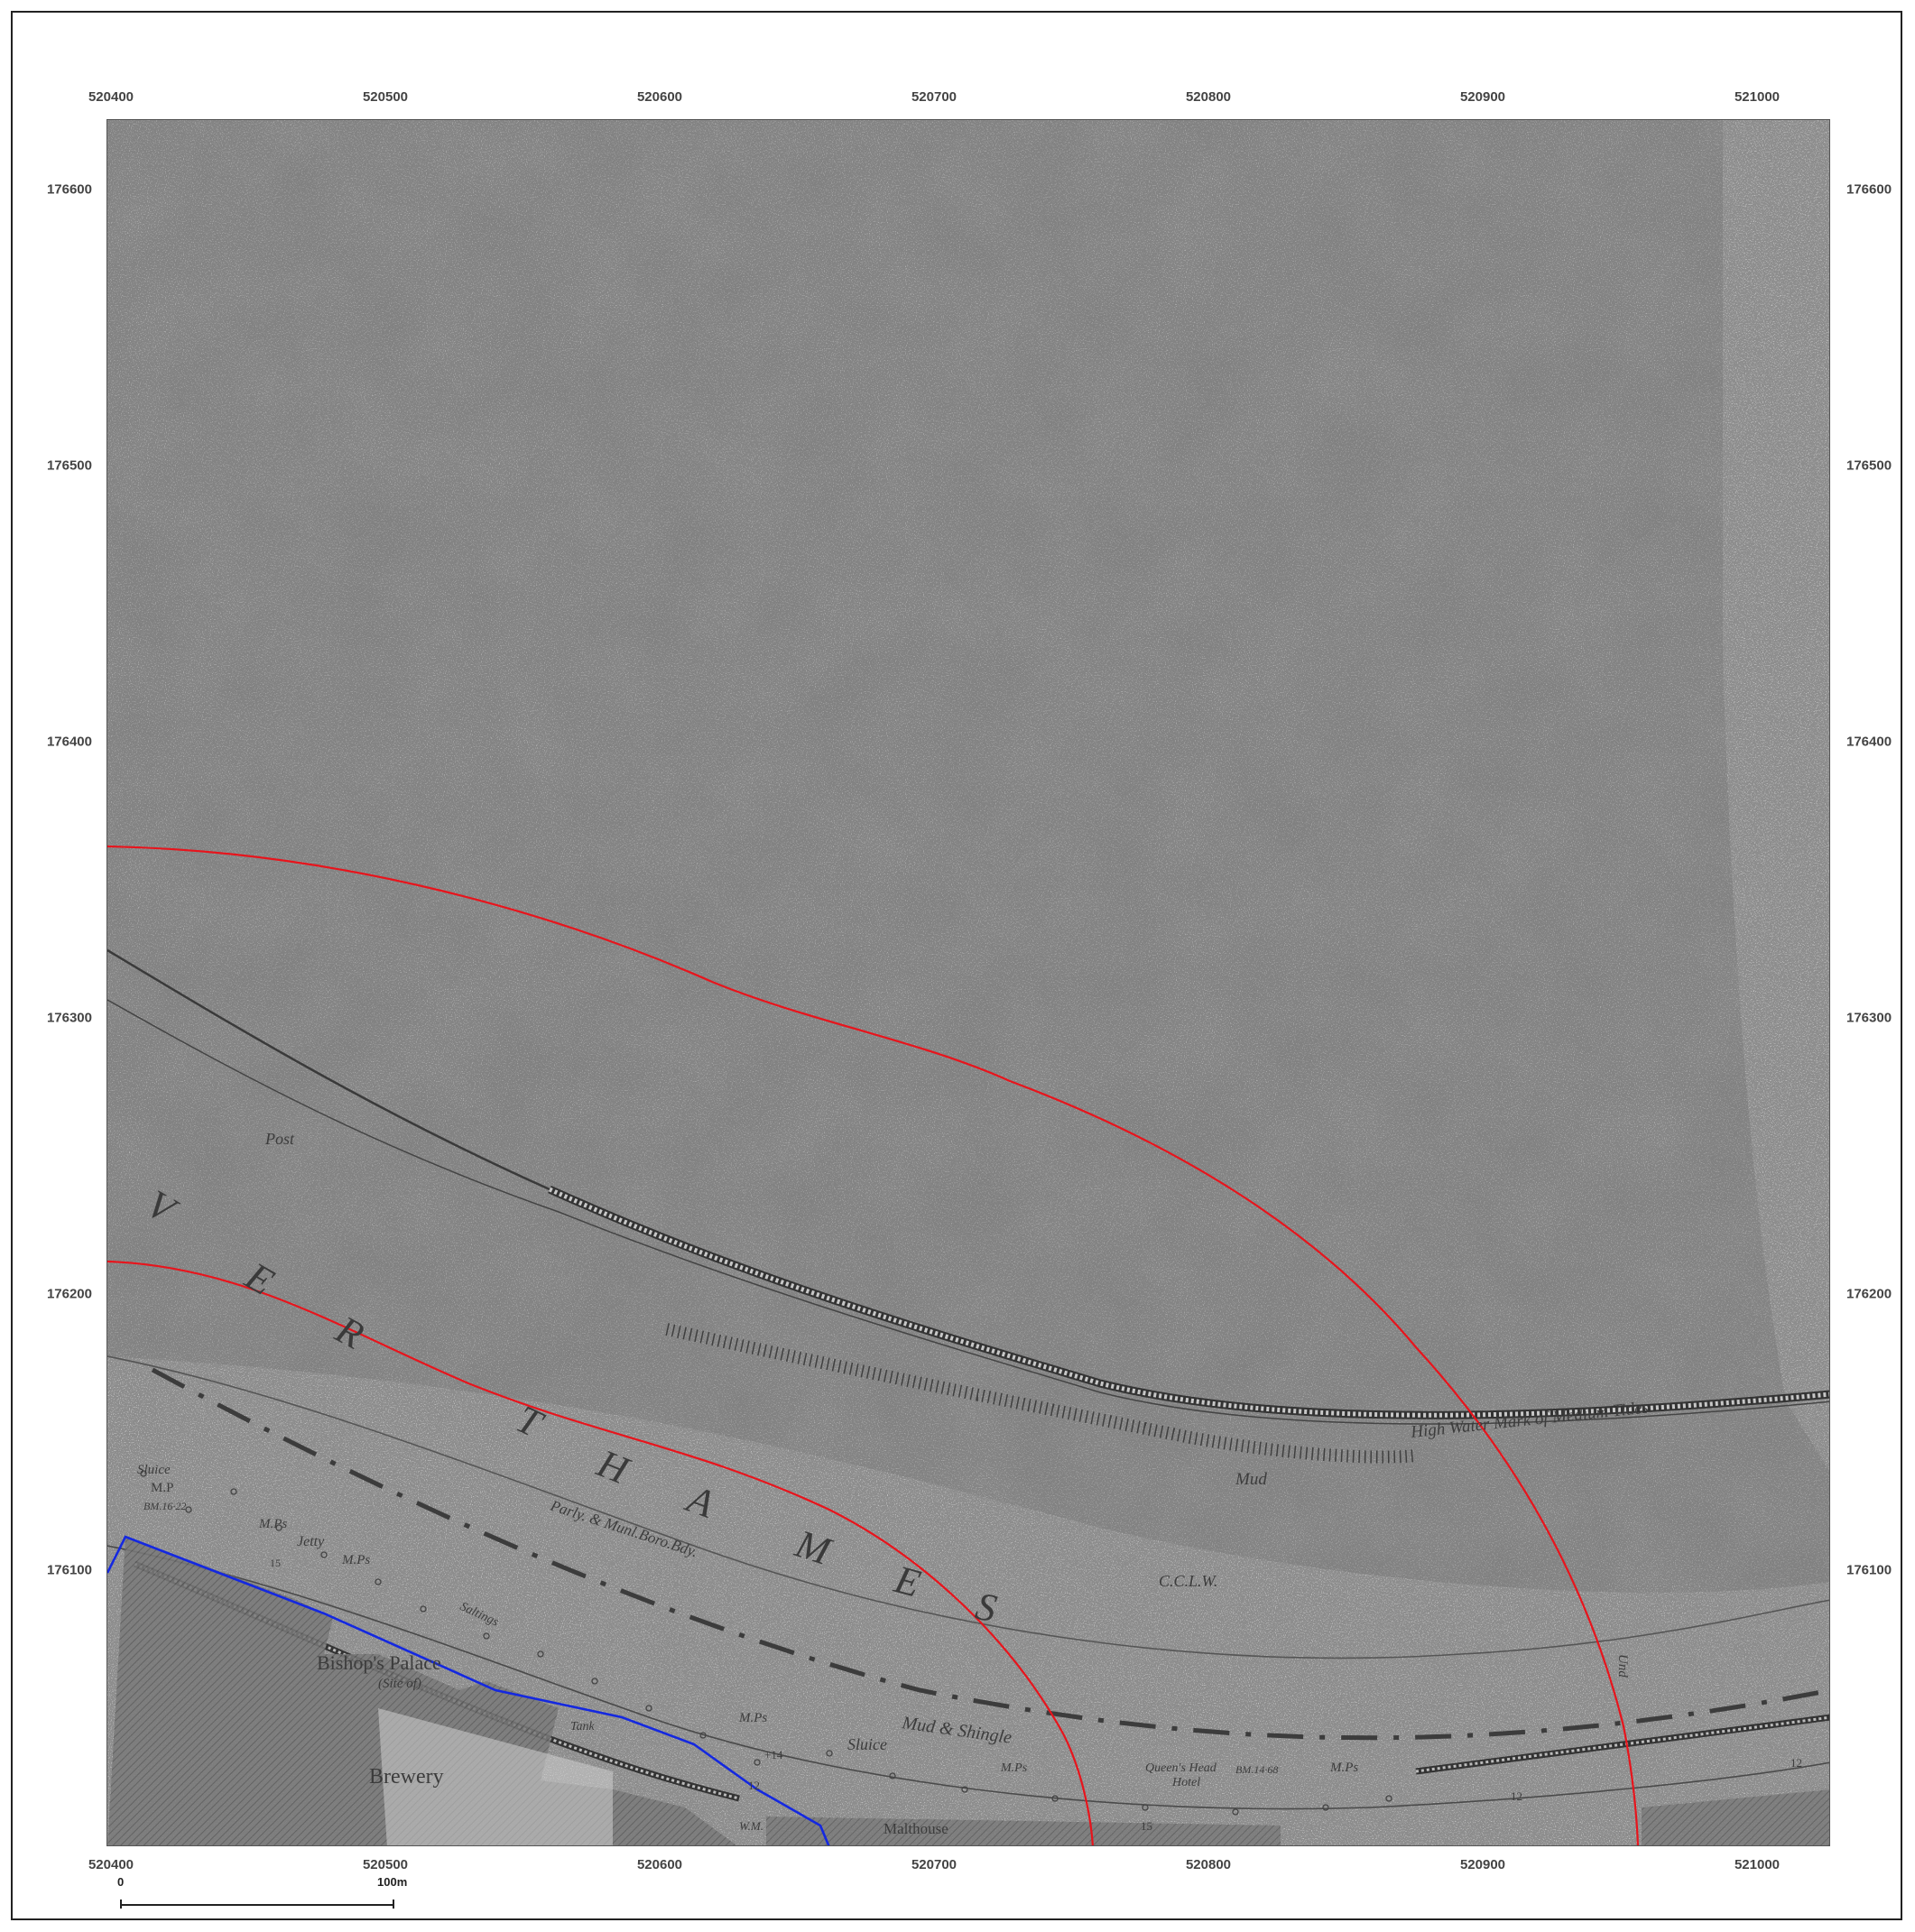  Describe the element at coordinates (111, 1865) in the screenshot. I see `x-tick-bottom-520400: 520400` at that location.